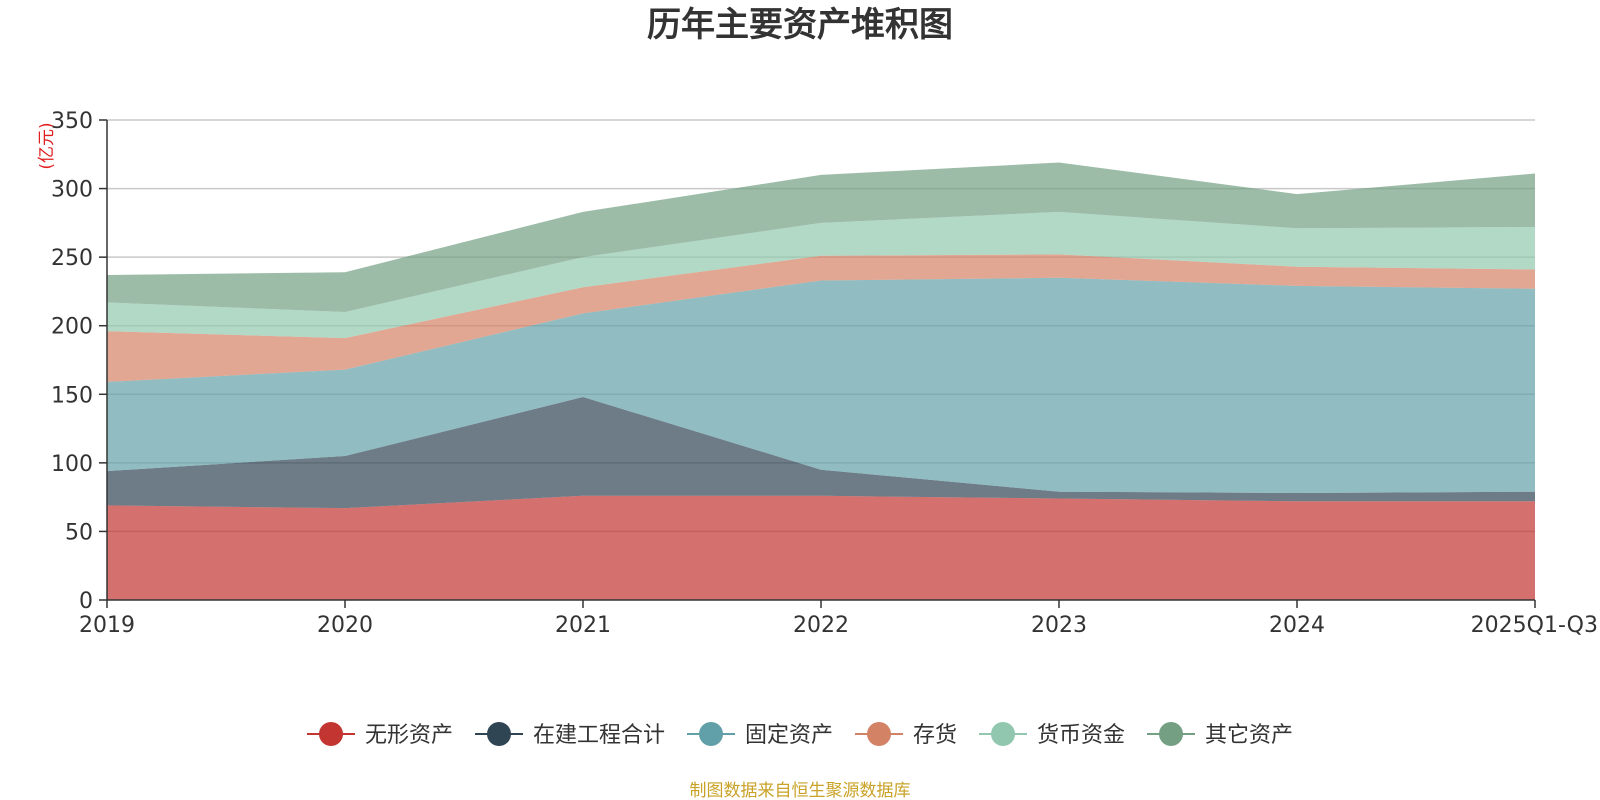 The height and width of the screenshot is (800, 1600). What do you see at coordinates (1249, 735) in the screenshot?
I see `legend-label: 其它资产` at bounding box center [1249, 735].